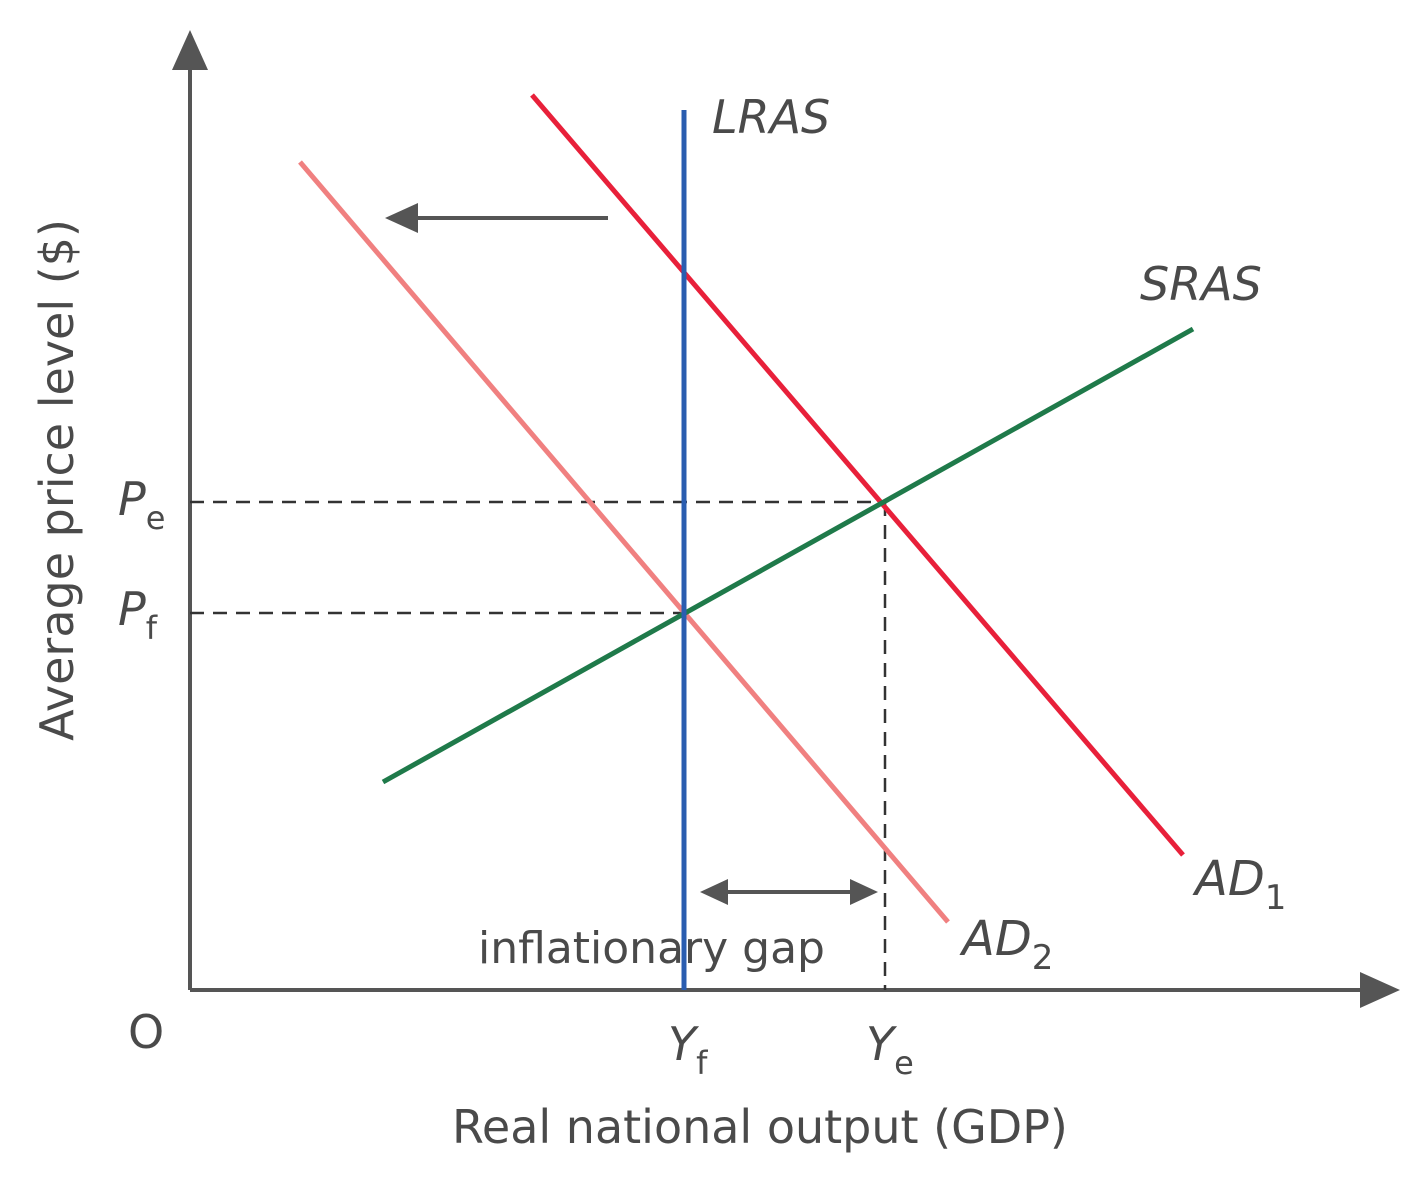  Describe the element at coordinates (1201, 284) in the screenshot. I see `sras-label: SRAS` at that location.